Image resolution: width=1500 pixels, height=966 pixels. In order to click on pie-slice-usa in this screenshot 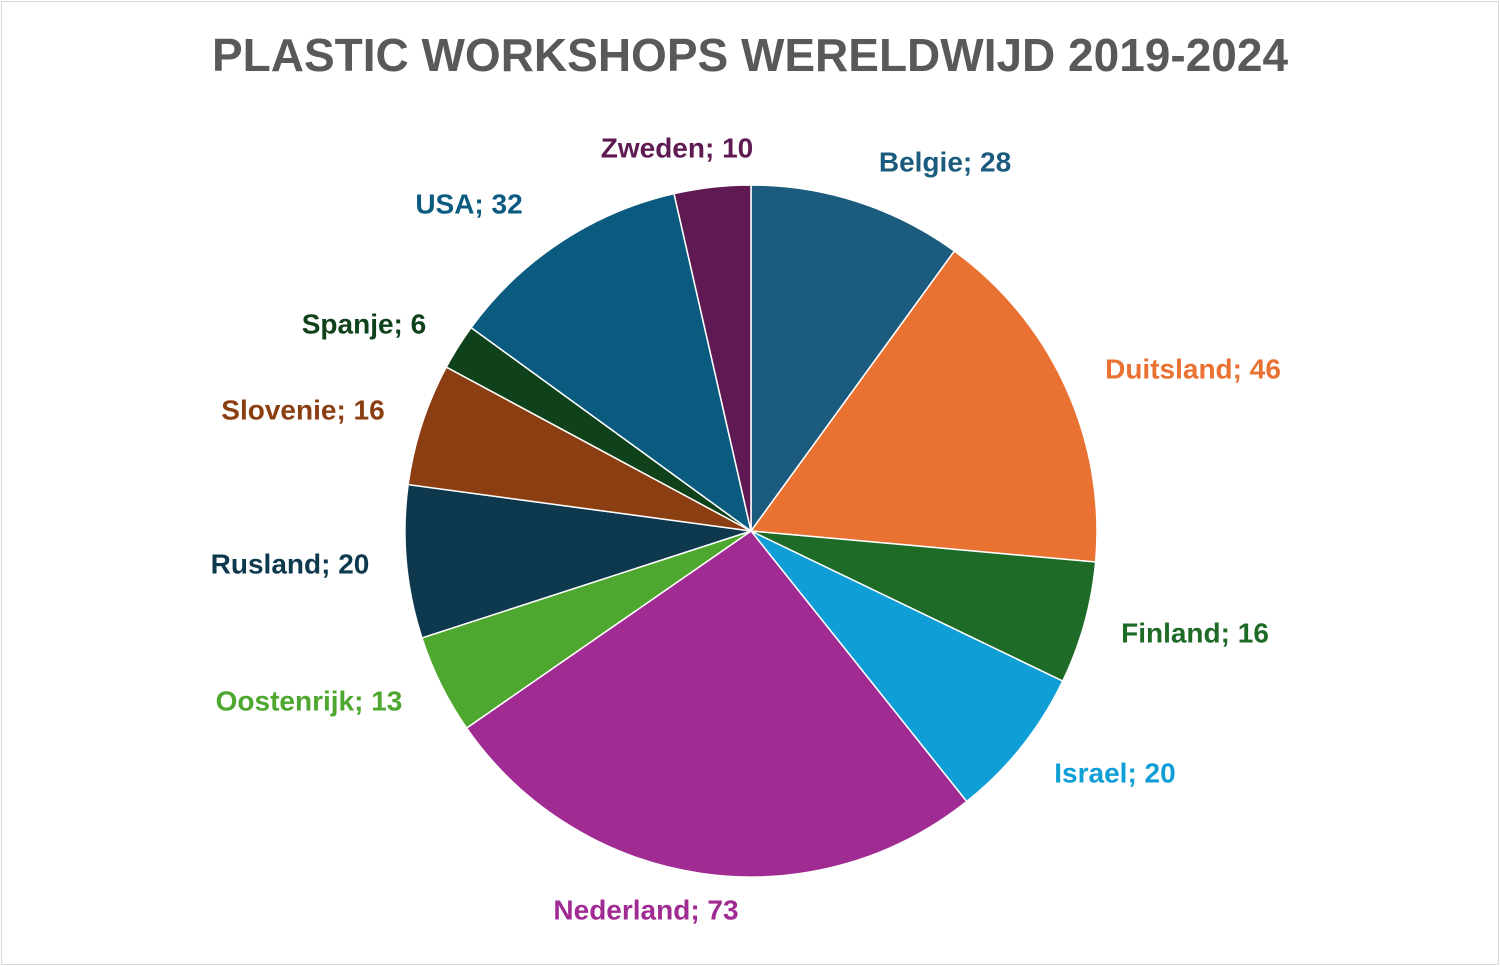, I will do `click(611, 362)`.